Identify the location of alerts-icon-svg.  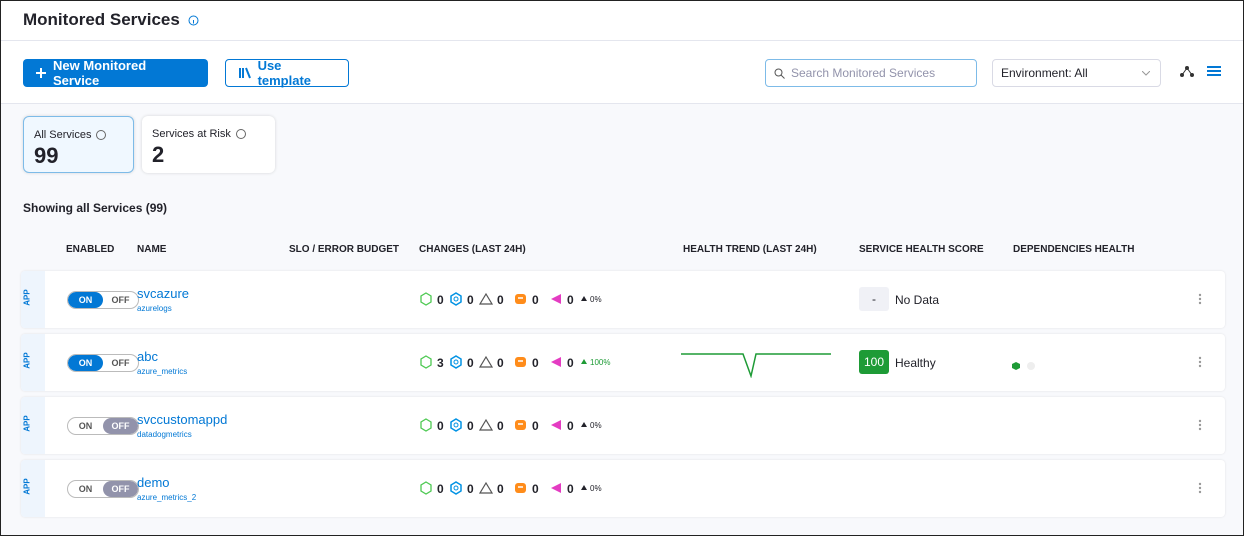
(486, 361).